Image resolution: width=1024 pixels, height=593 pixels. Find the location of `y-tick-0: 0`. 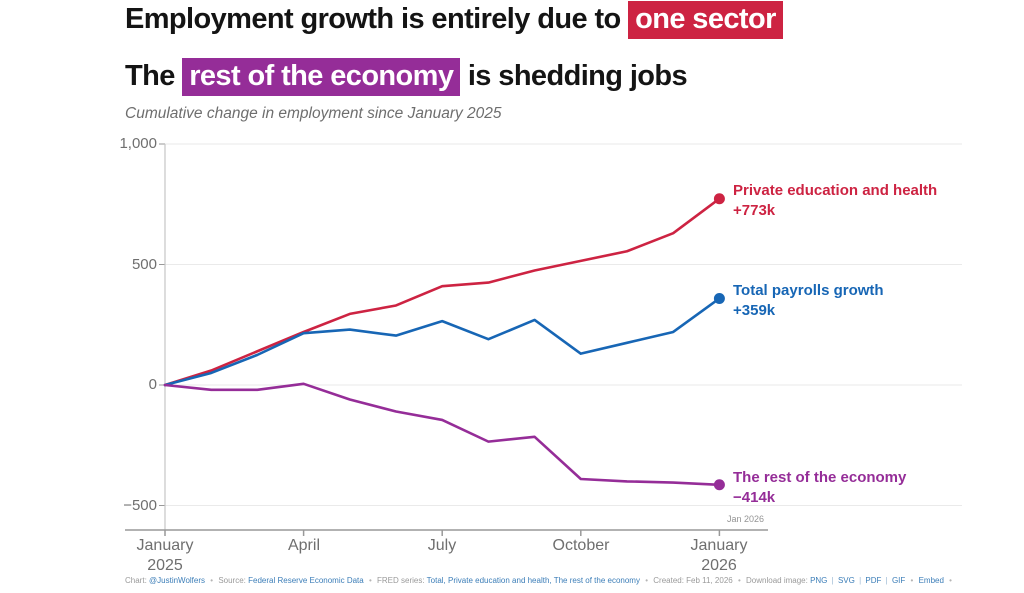

y-tick-0: 0 is located at coordinates (152, 384).